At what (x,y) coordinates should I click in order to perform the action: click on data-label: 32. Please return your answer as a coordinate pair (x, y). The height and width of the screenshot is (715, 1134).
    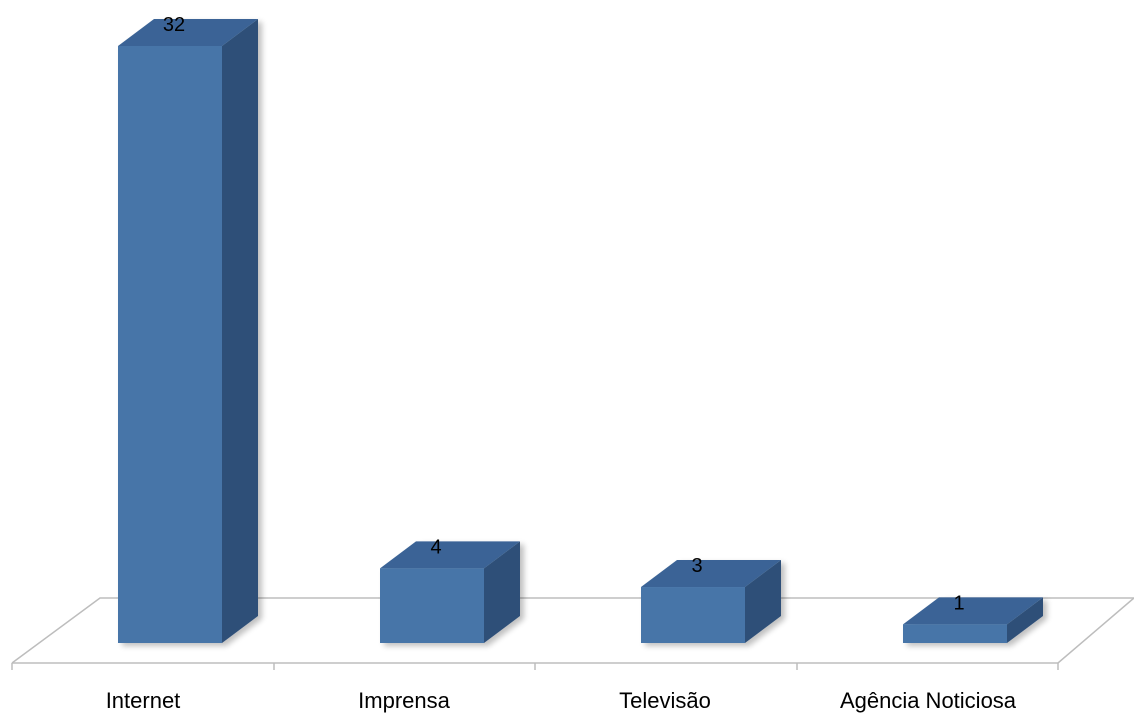
    Looking at the image, I should click on (174, 25).